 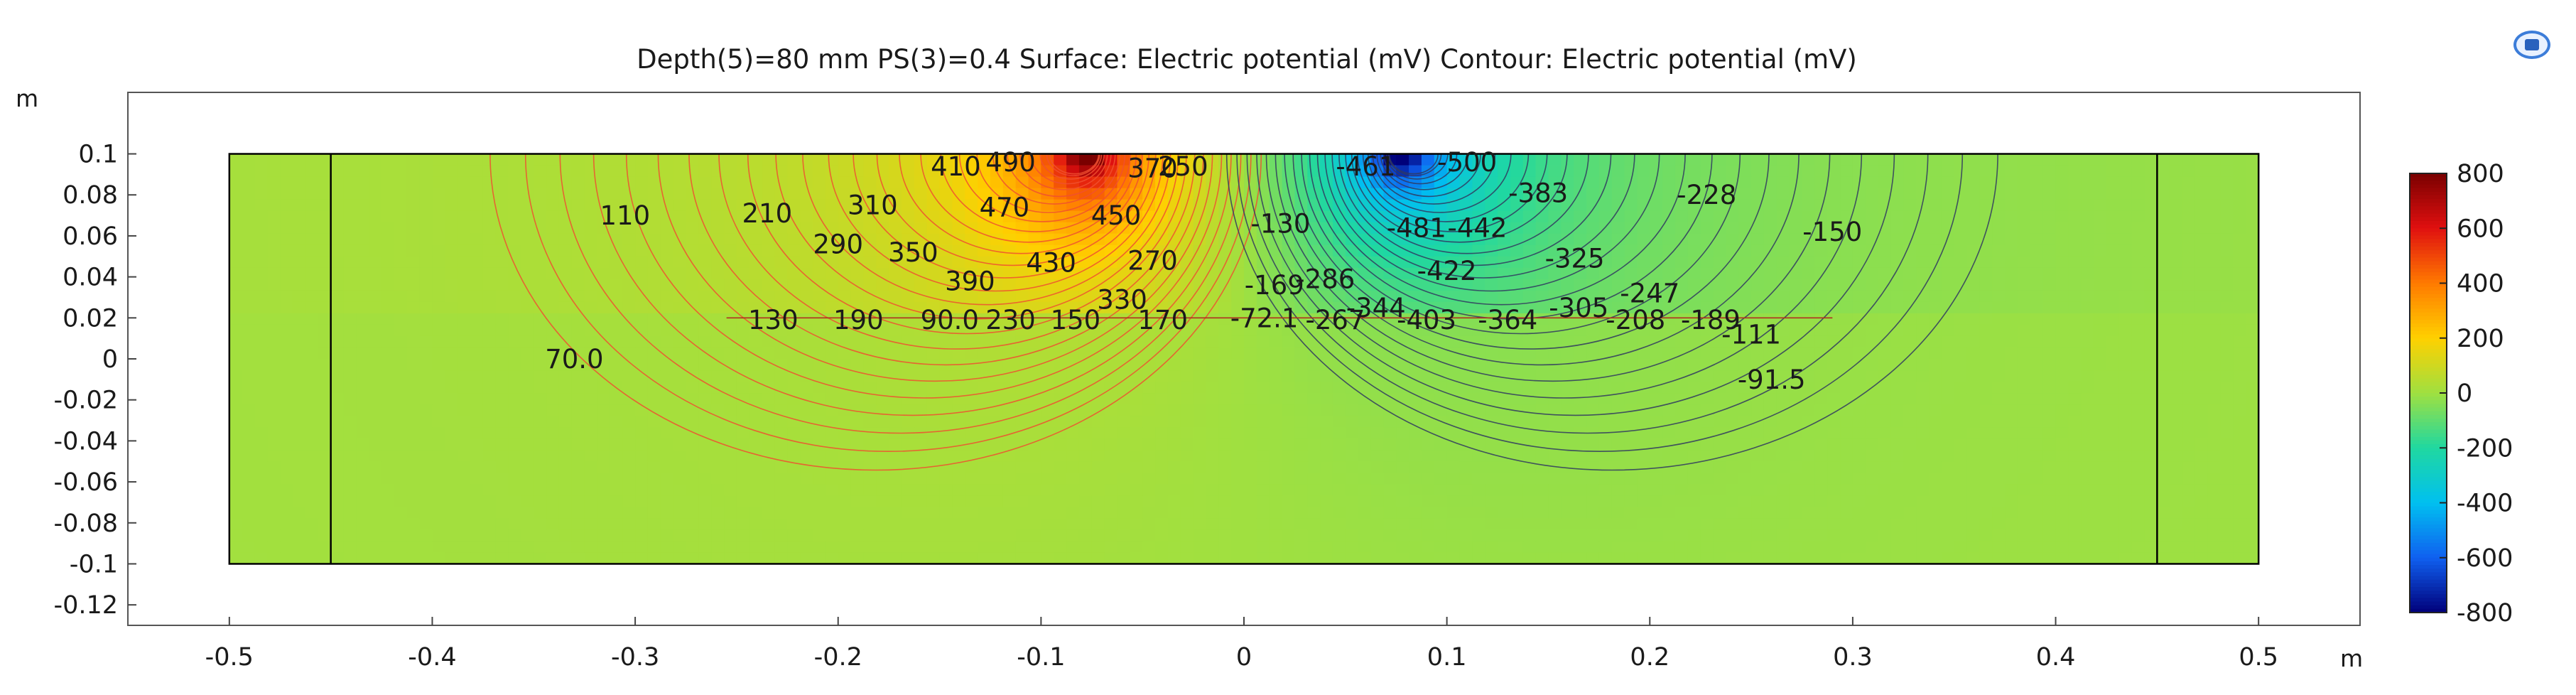 I want to click on y-tick-label: -0.04, so click(x=85, y=441).